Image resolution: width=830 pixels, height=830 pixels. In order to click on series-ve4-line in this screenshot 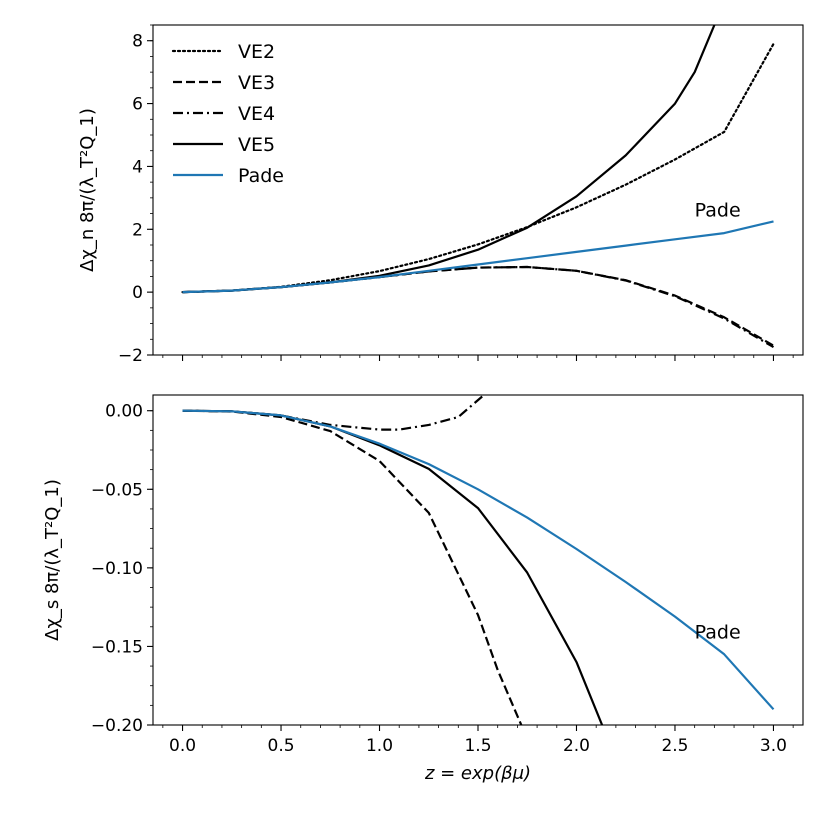, I will do `click(478, 307)`.